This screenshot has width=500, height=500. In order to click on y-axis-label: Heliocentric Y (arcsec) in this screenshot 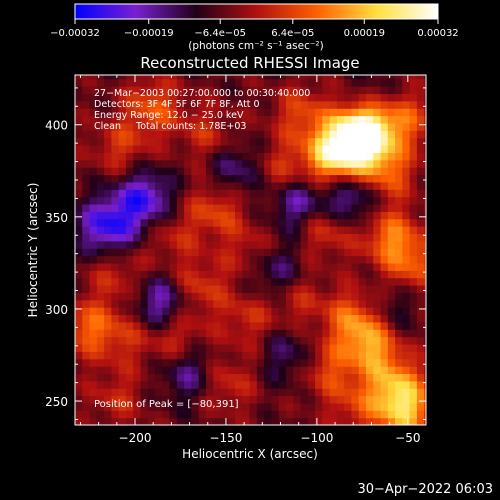, I will do `click(33, 250)`.